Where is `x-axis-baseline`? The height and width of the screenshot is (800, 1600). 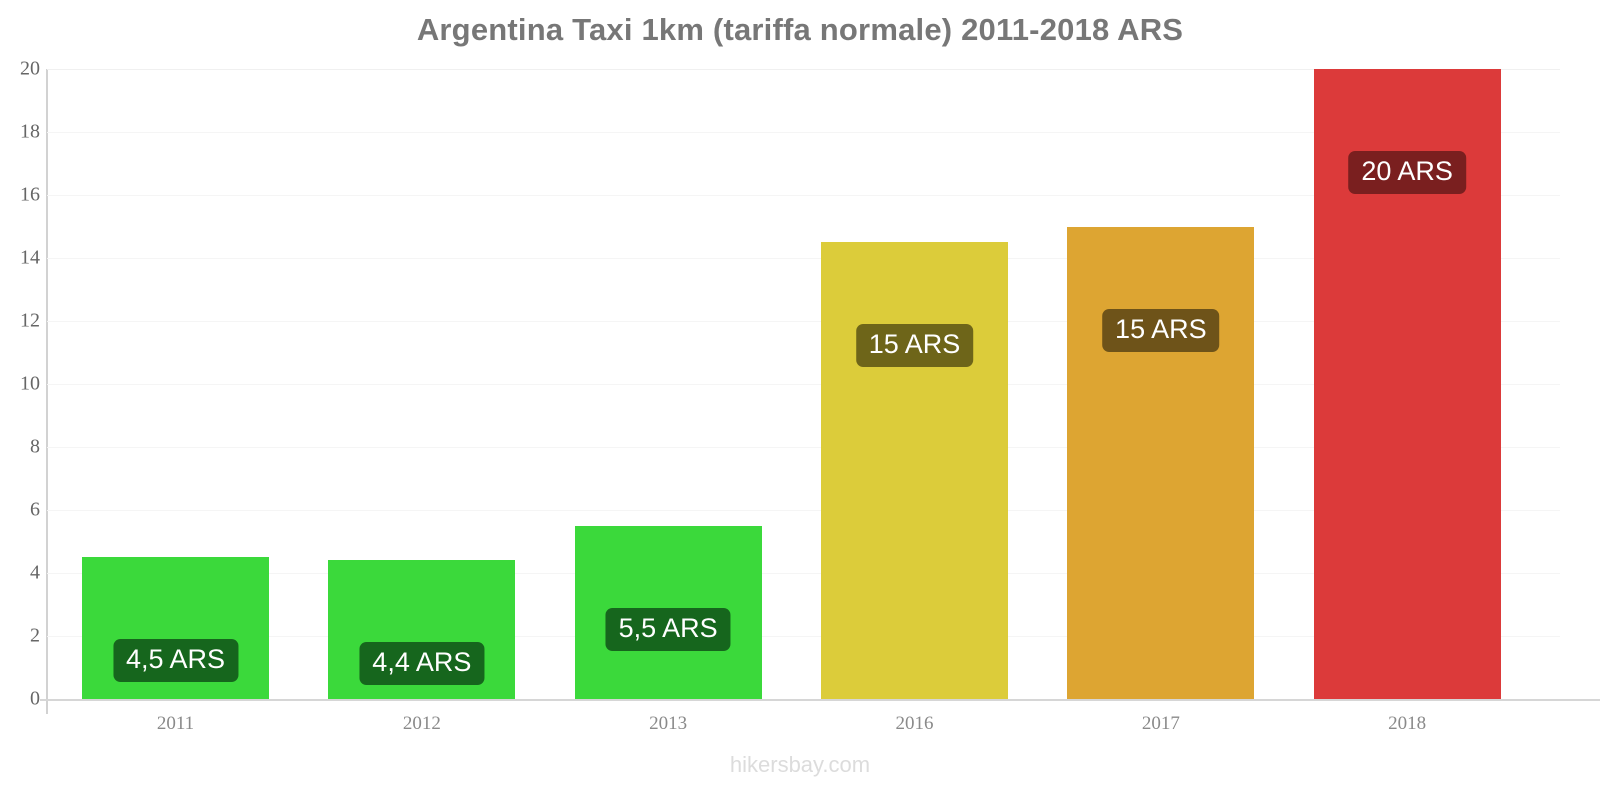
x-axis-baseline is located at coordinates (820, 700).